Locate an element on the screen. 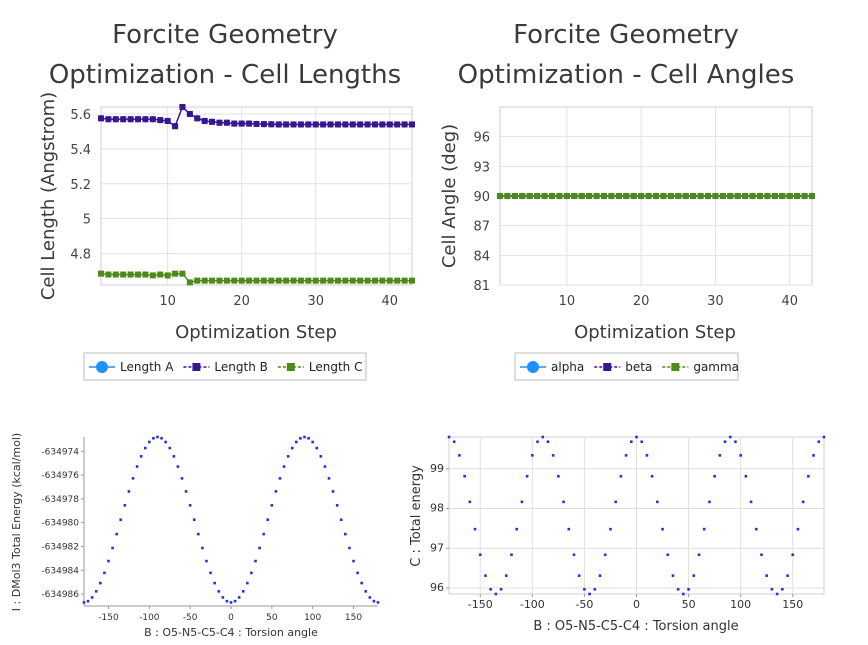 This screenshot has width=868, height=645. legend-item-beta: beta is located at coordinates (623, 367).